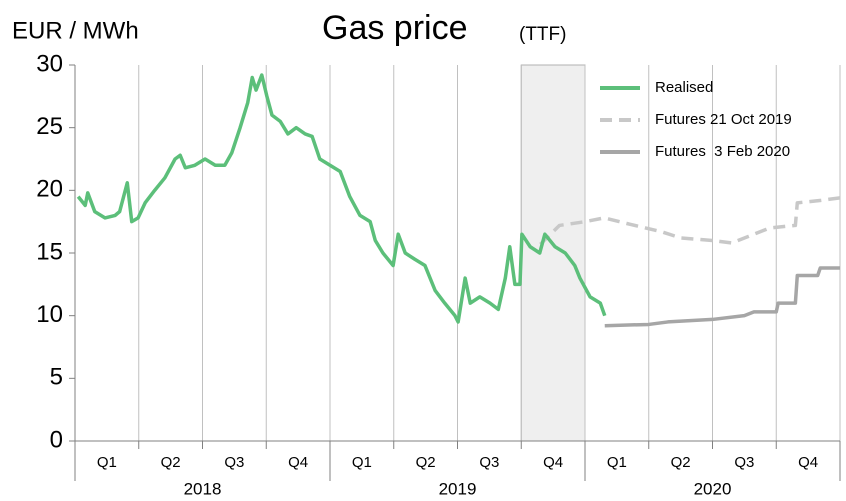  What do you see at coordinates (722, 151) in the screenshot?
I see `legend-label: Futures 3 Feb 2020` at bounding box center [722, 151].